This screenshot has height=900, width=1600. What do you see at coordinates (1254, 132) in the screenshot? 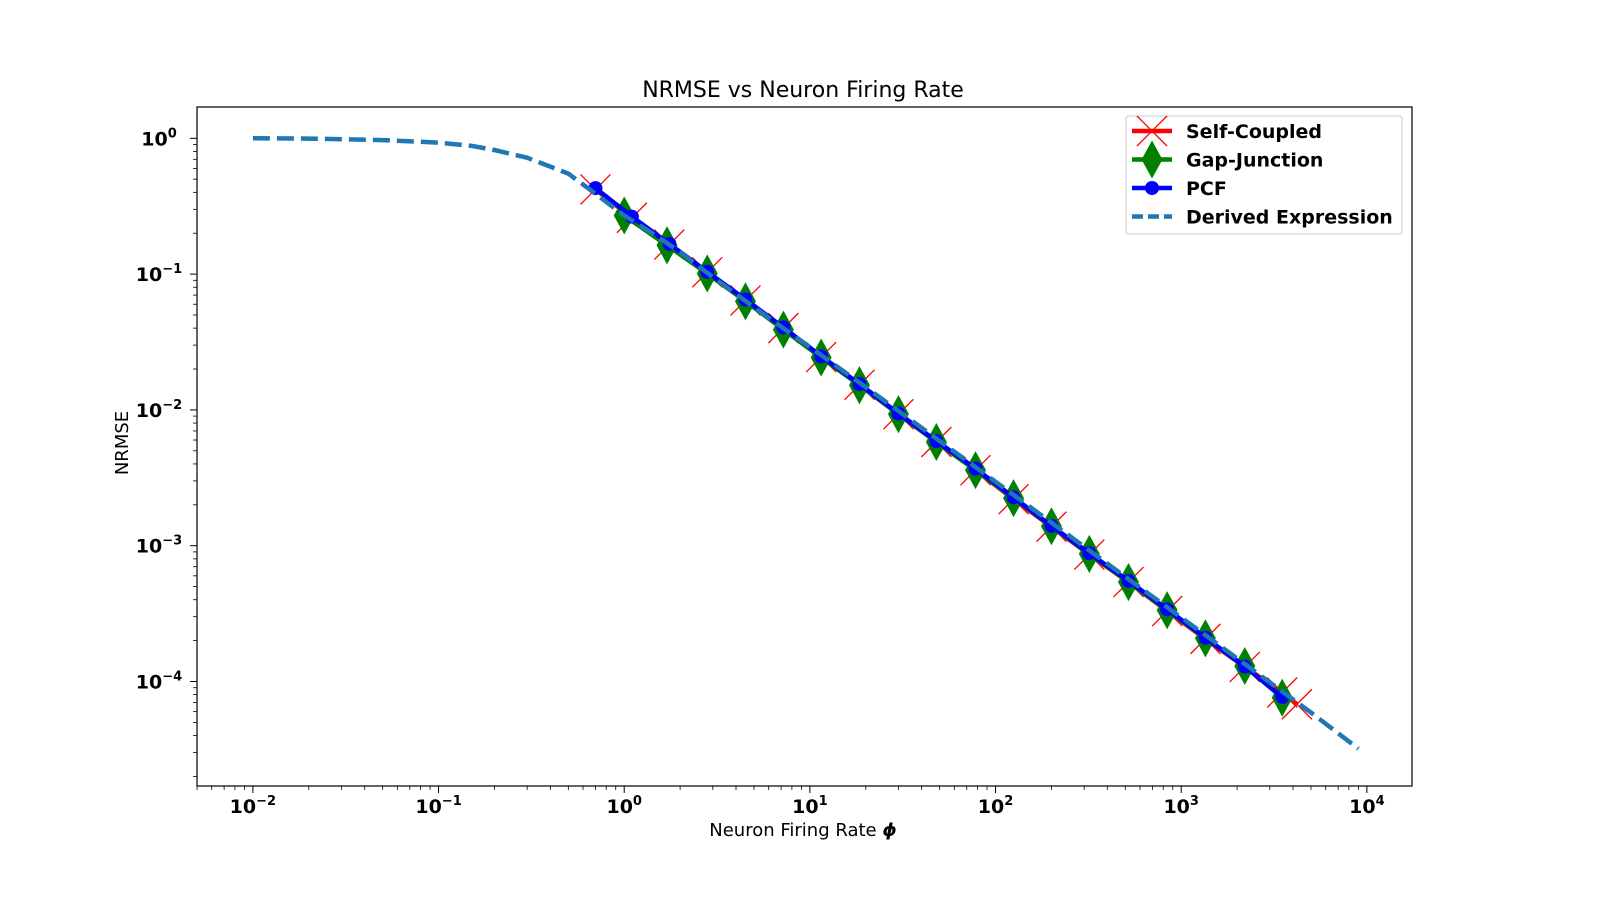
I see `legend-label-self-coupled: Self-Coupled` at bounding box center [1254, 132].